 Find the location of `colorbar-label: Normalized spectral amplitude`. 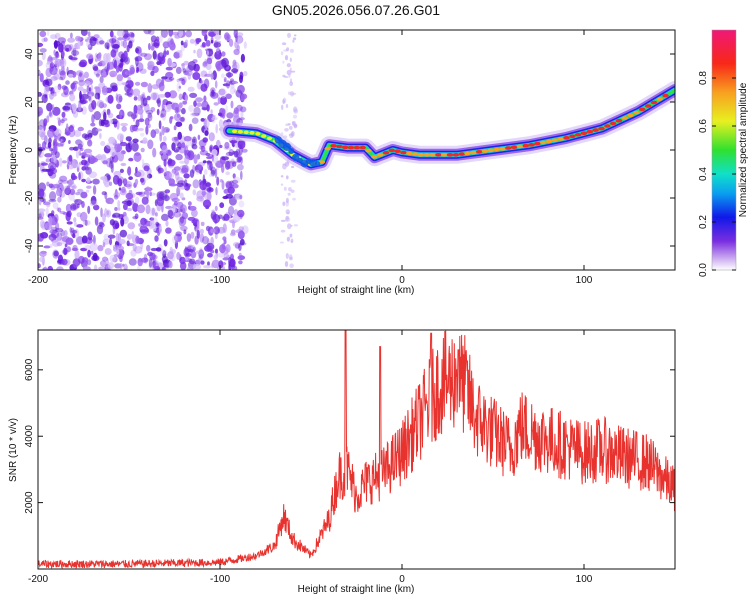

colorbar-label: Normalized spectral amplitude is located at coordinates (743, 149).